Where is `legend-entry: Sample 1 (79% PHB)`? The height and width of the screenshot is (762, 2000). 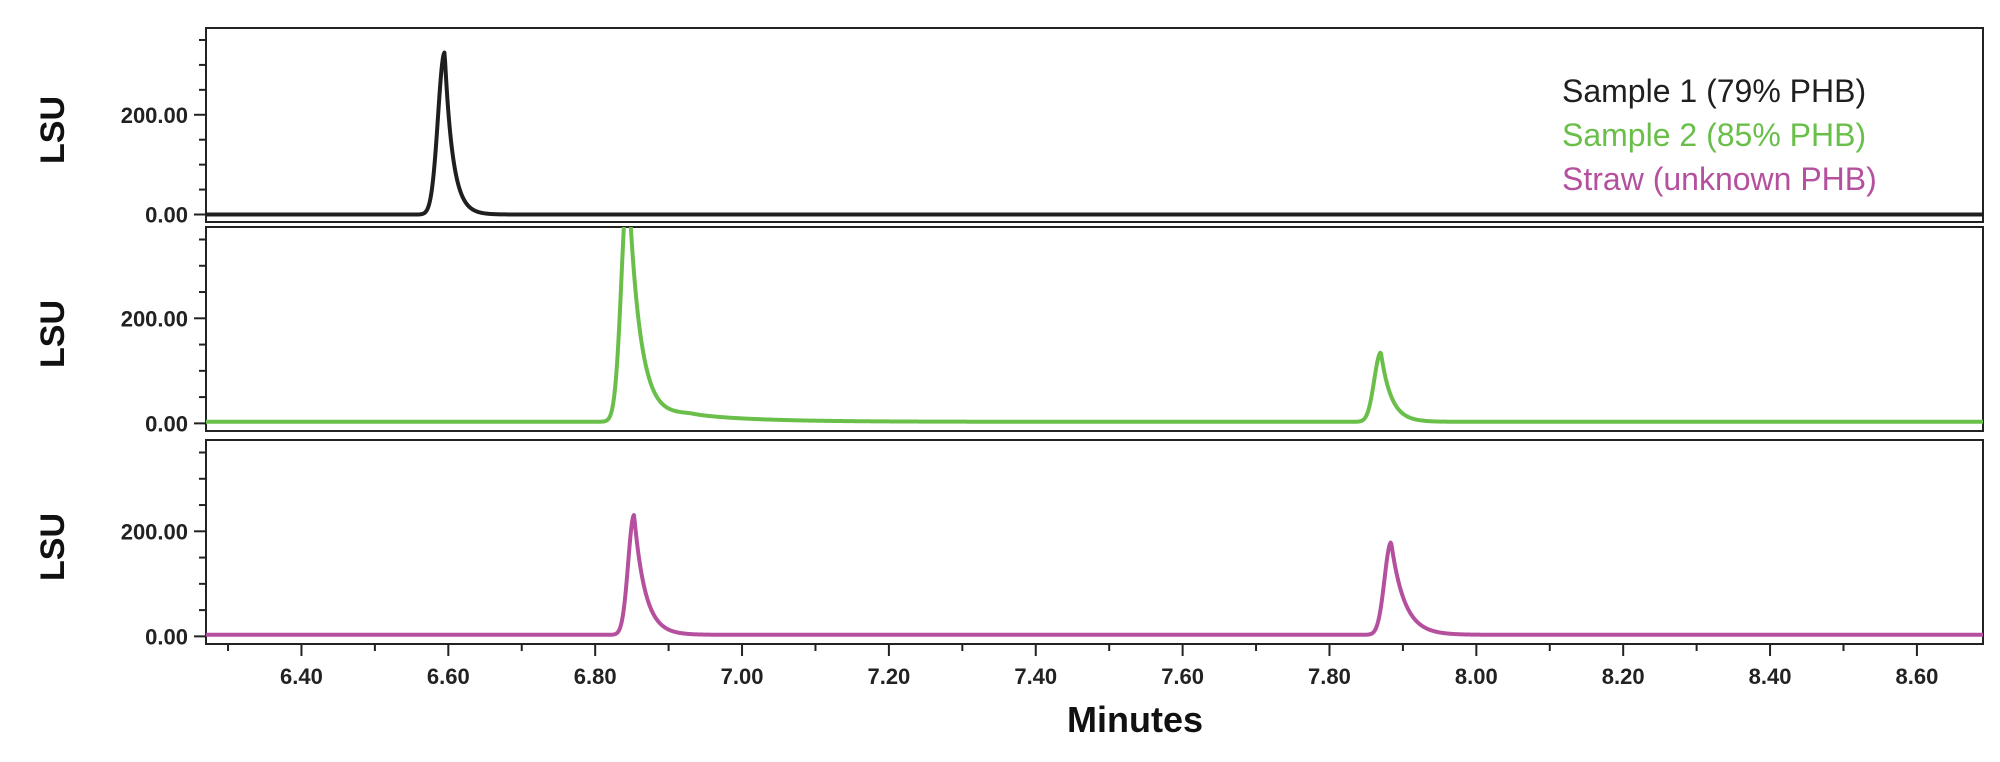
legend-entry: Sample 1 (79% PHB) is located at coordinates (1714, 91).